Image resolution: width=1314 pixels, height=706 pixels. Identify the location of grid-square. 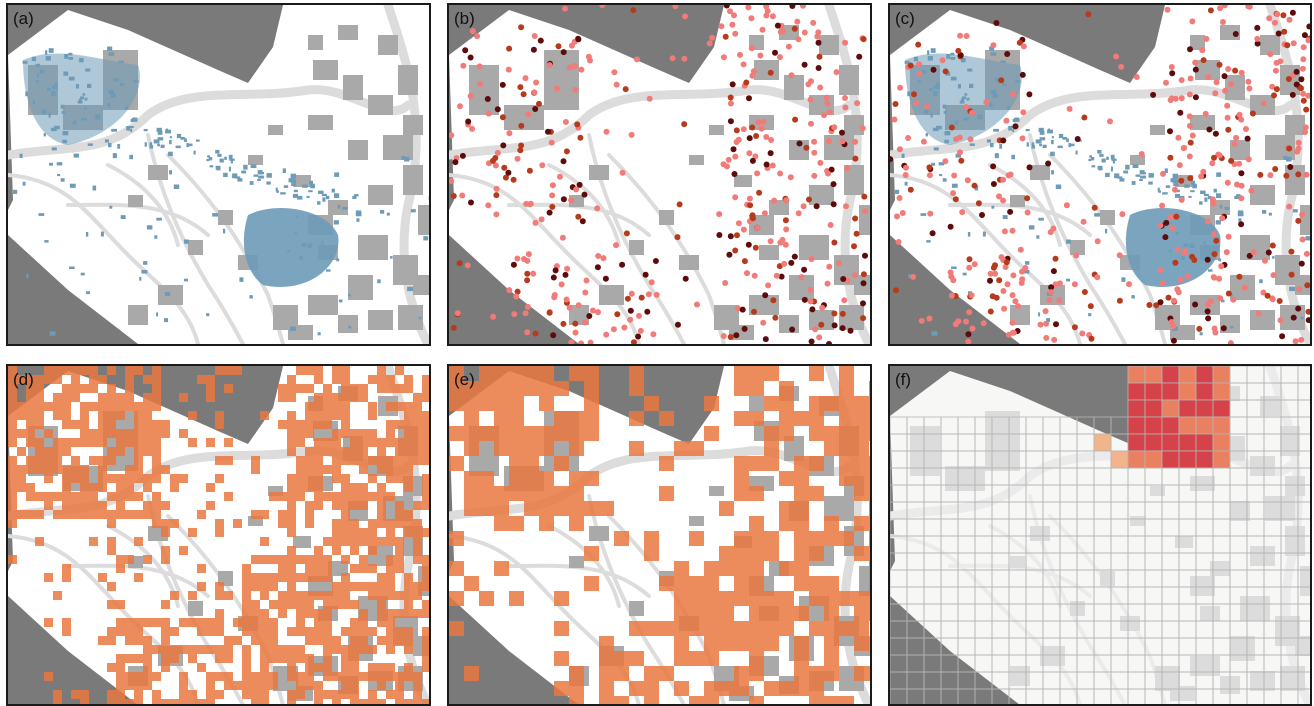
(1119, 459).